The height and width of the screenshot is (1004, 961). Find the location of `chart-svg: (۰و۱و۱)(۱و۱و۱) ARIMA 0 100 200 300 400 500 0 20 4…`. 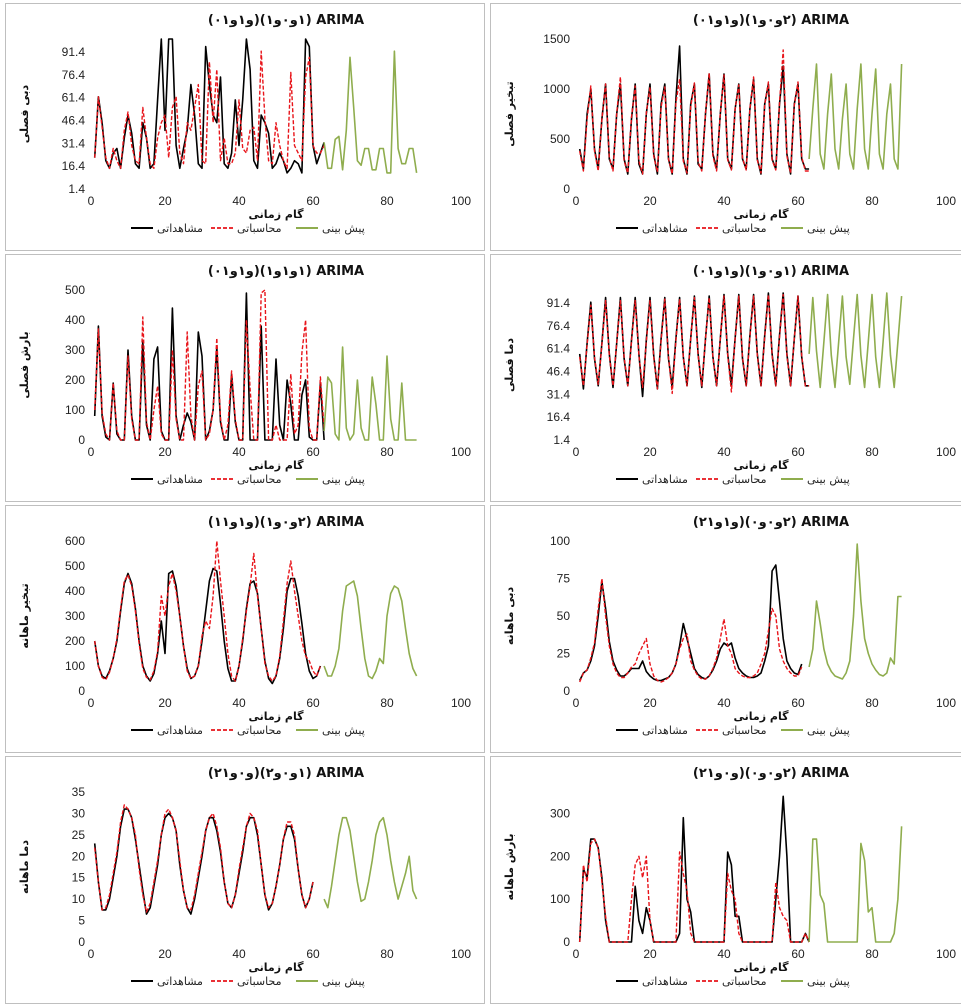

chart-svg: (۰و۱و۱)(۱و۱و۱) ARIMA 0 100 200 300 400 500 0 20 4… is located at coordinates (244, 375).